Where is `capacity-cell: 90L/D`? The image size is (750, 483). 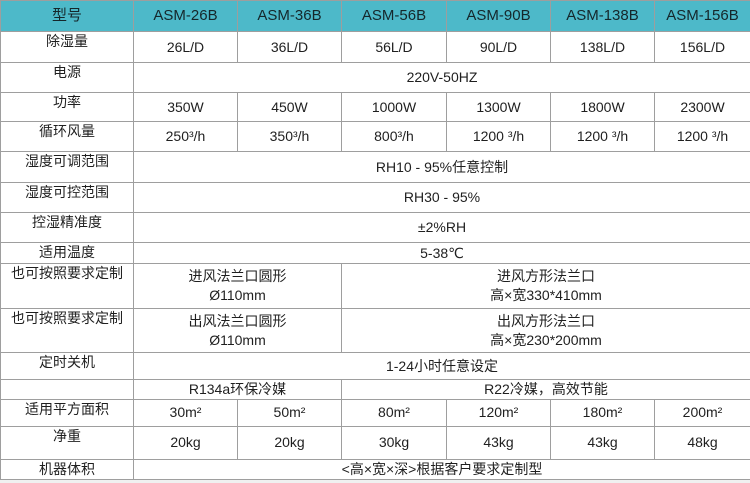 capacity-cell: 90L/D is located at coordinates (498, 47).